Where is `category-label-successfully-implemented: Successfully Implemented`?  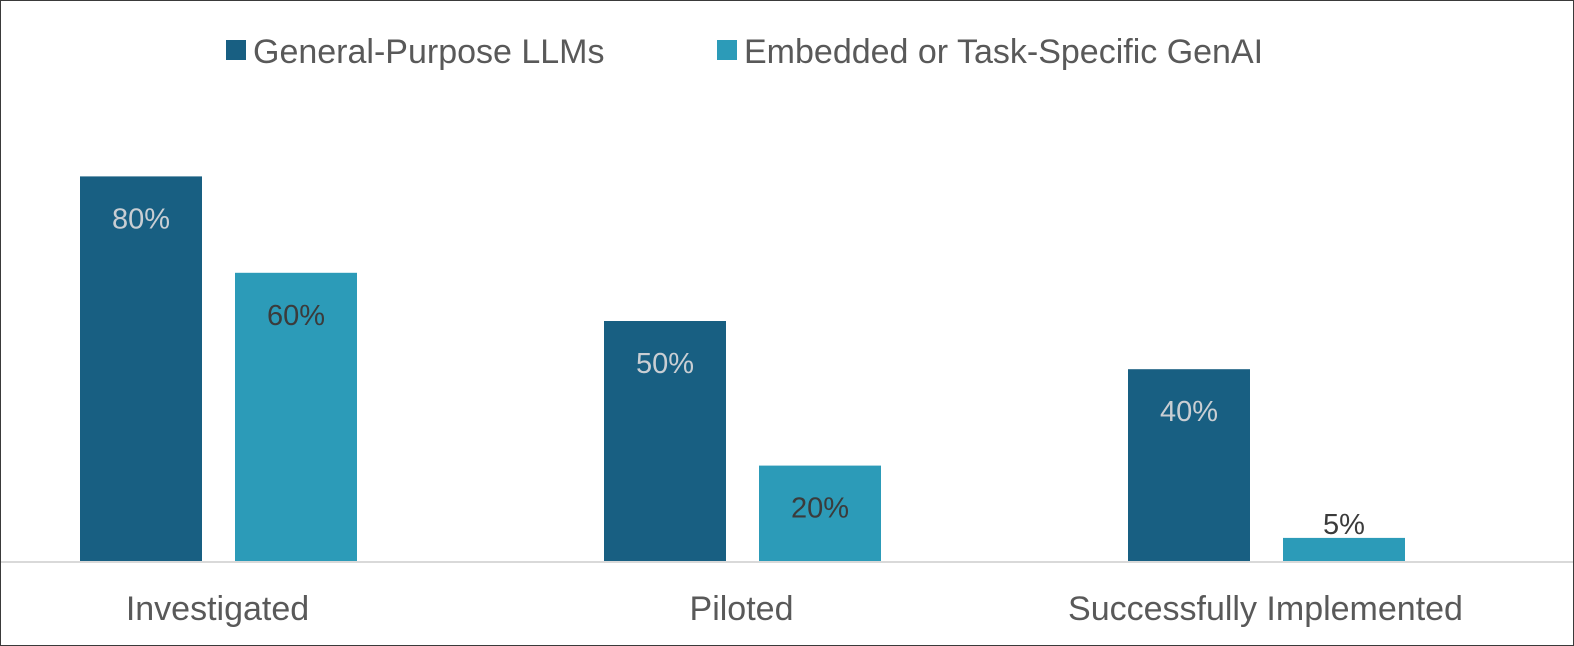 category-label-successfully-implemented: Successfully Implemented is located at coordinates (1265, 609).